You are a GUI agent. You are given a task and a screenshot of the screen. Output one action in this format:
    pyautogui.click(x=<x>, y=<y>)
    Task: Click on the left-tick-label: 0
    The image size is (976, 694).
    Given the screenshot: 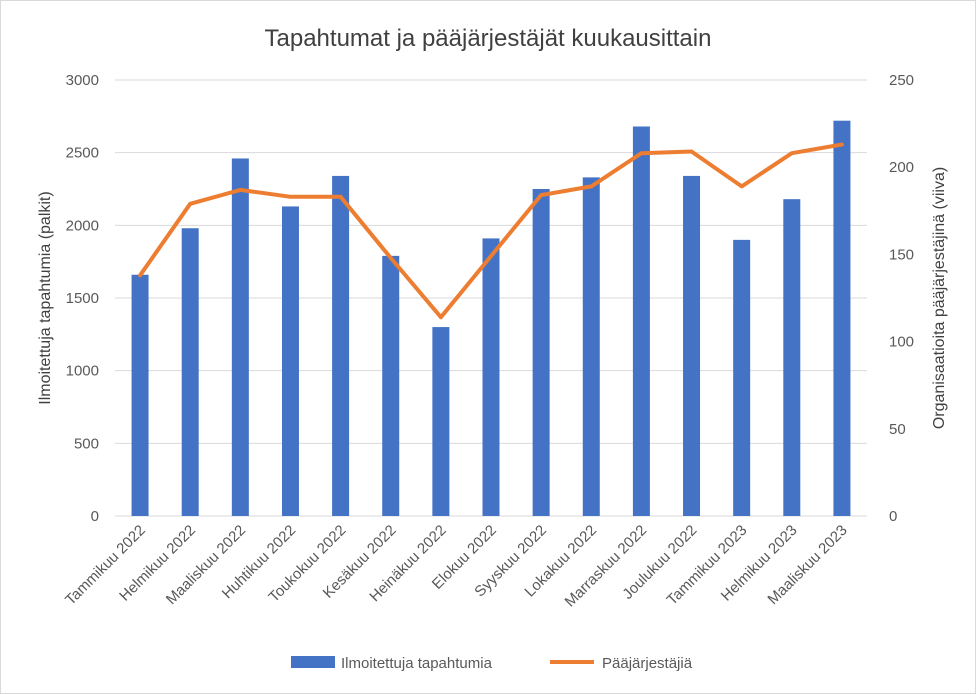 What is the action you would take?
    pyautogui.click(x=95, y=516)
    